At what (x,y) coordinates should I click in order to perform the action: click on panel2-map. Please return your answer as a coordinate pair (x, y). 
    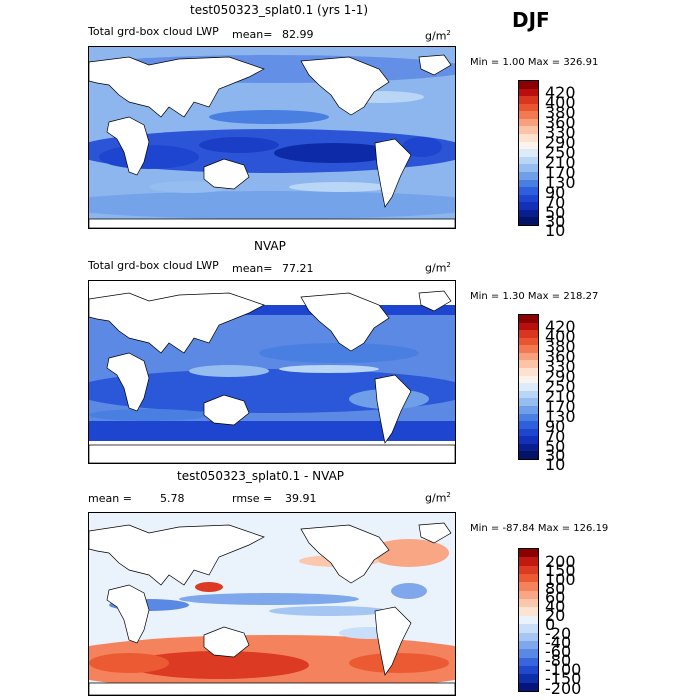
    Looking at the image, I should click on (272, 372).